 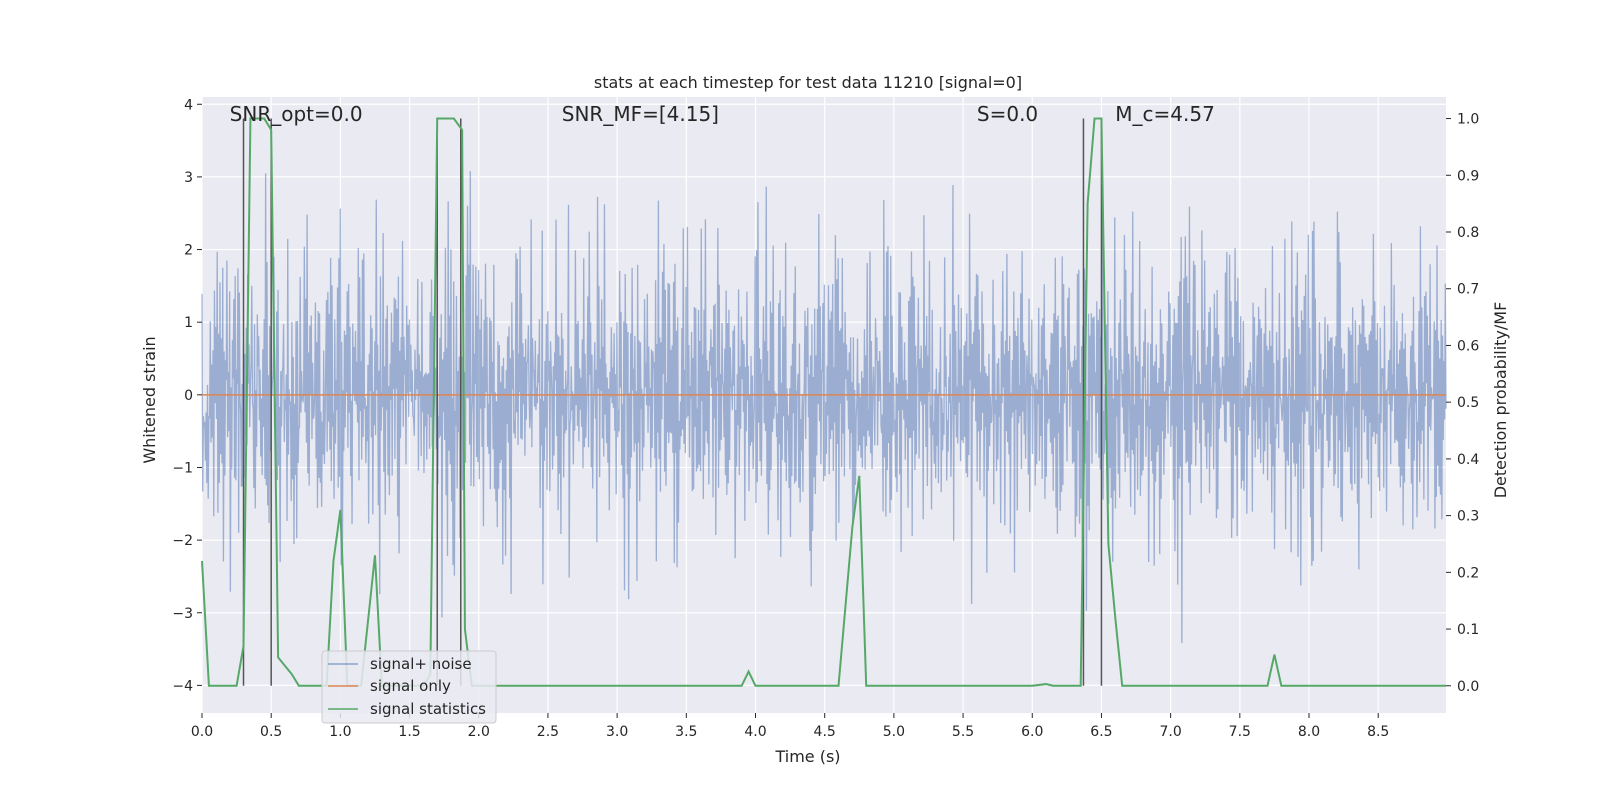 What do you see at coordinates (202, 732) in the screenshot?
I see `x-tick-label: 0.0` at bounding box center [202, 732].